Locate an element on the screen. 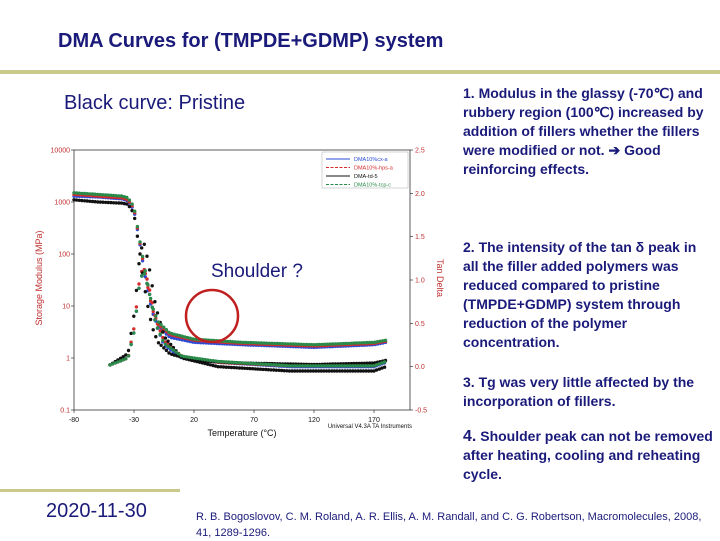  point-4-number: 4. is located at coordinates (470, 436).